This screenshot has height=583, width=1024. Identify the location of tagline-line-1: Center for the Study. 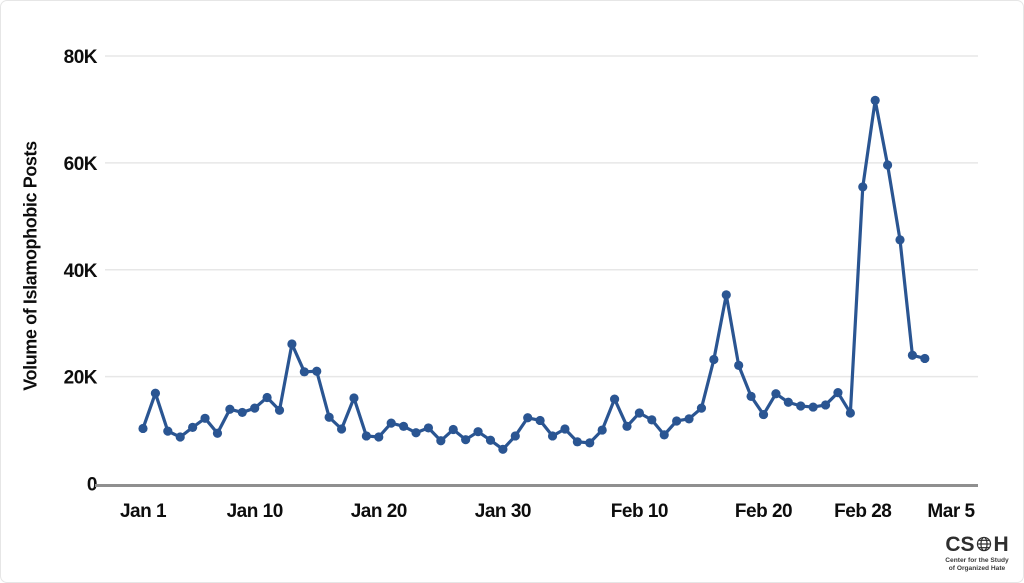
(977, 560).